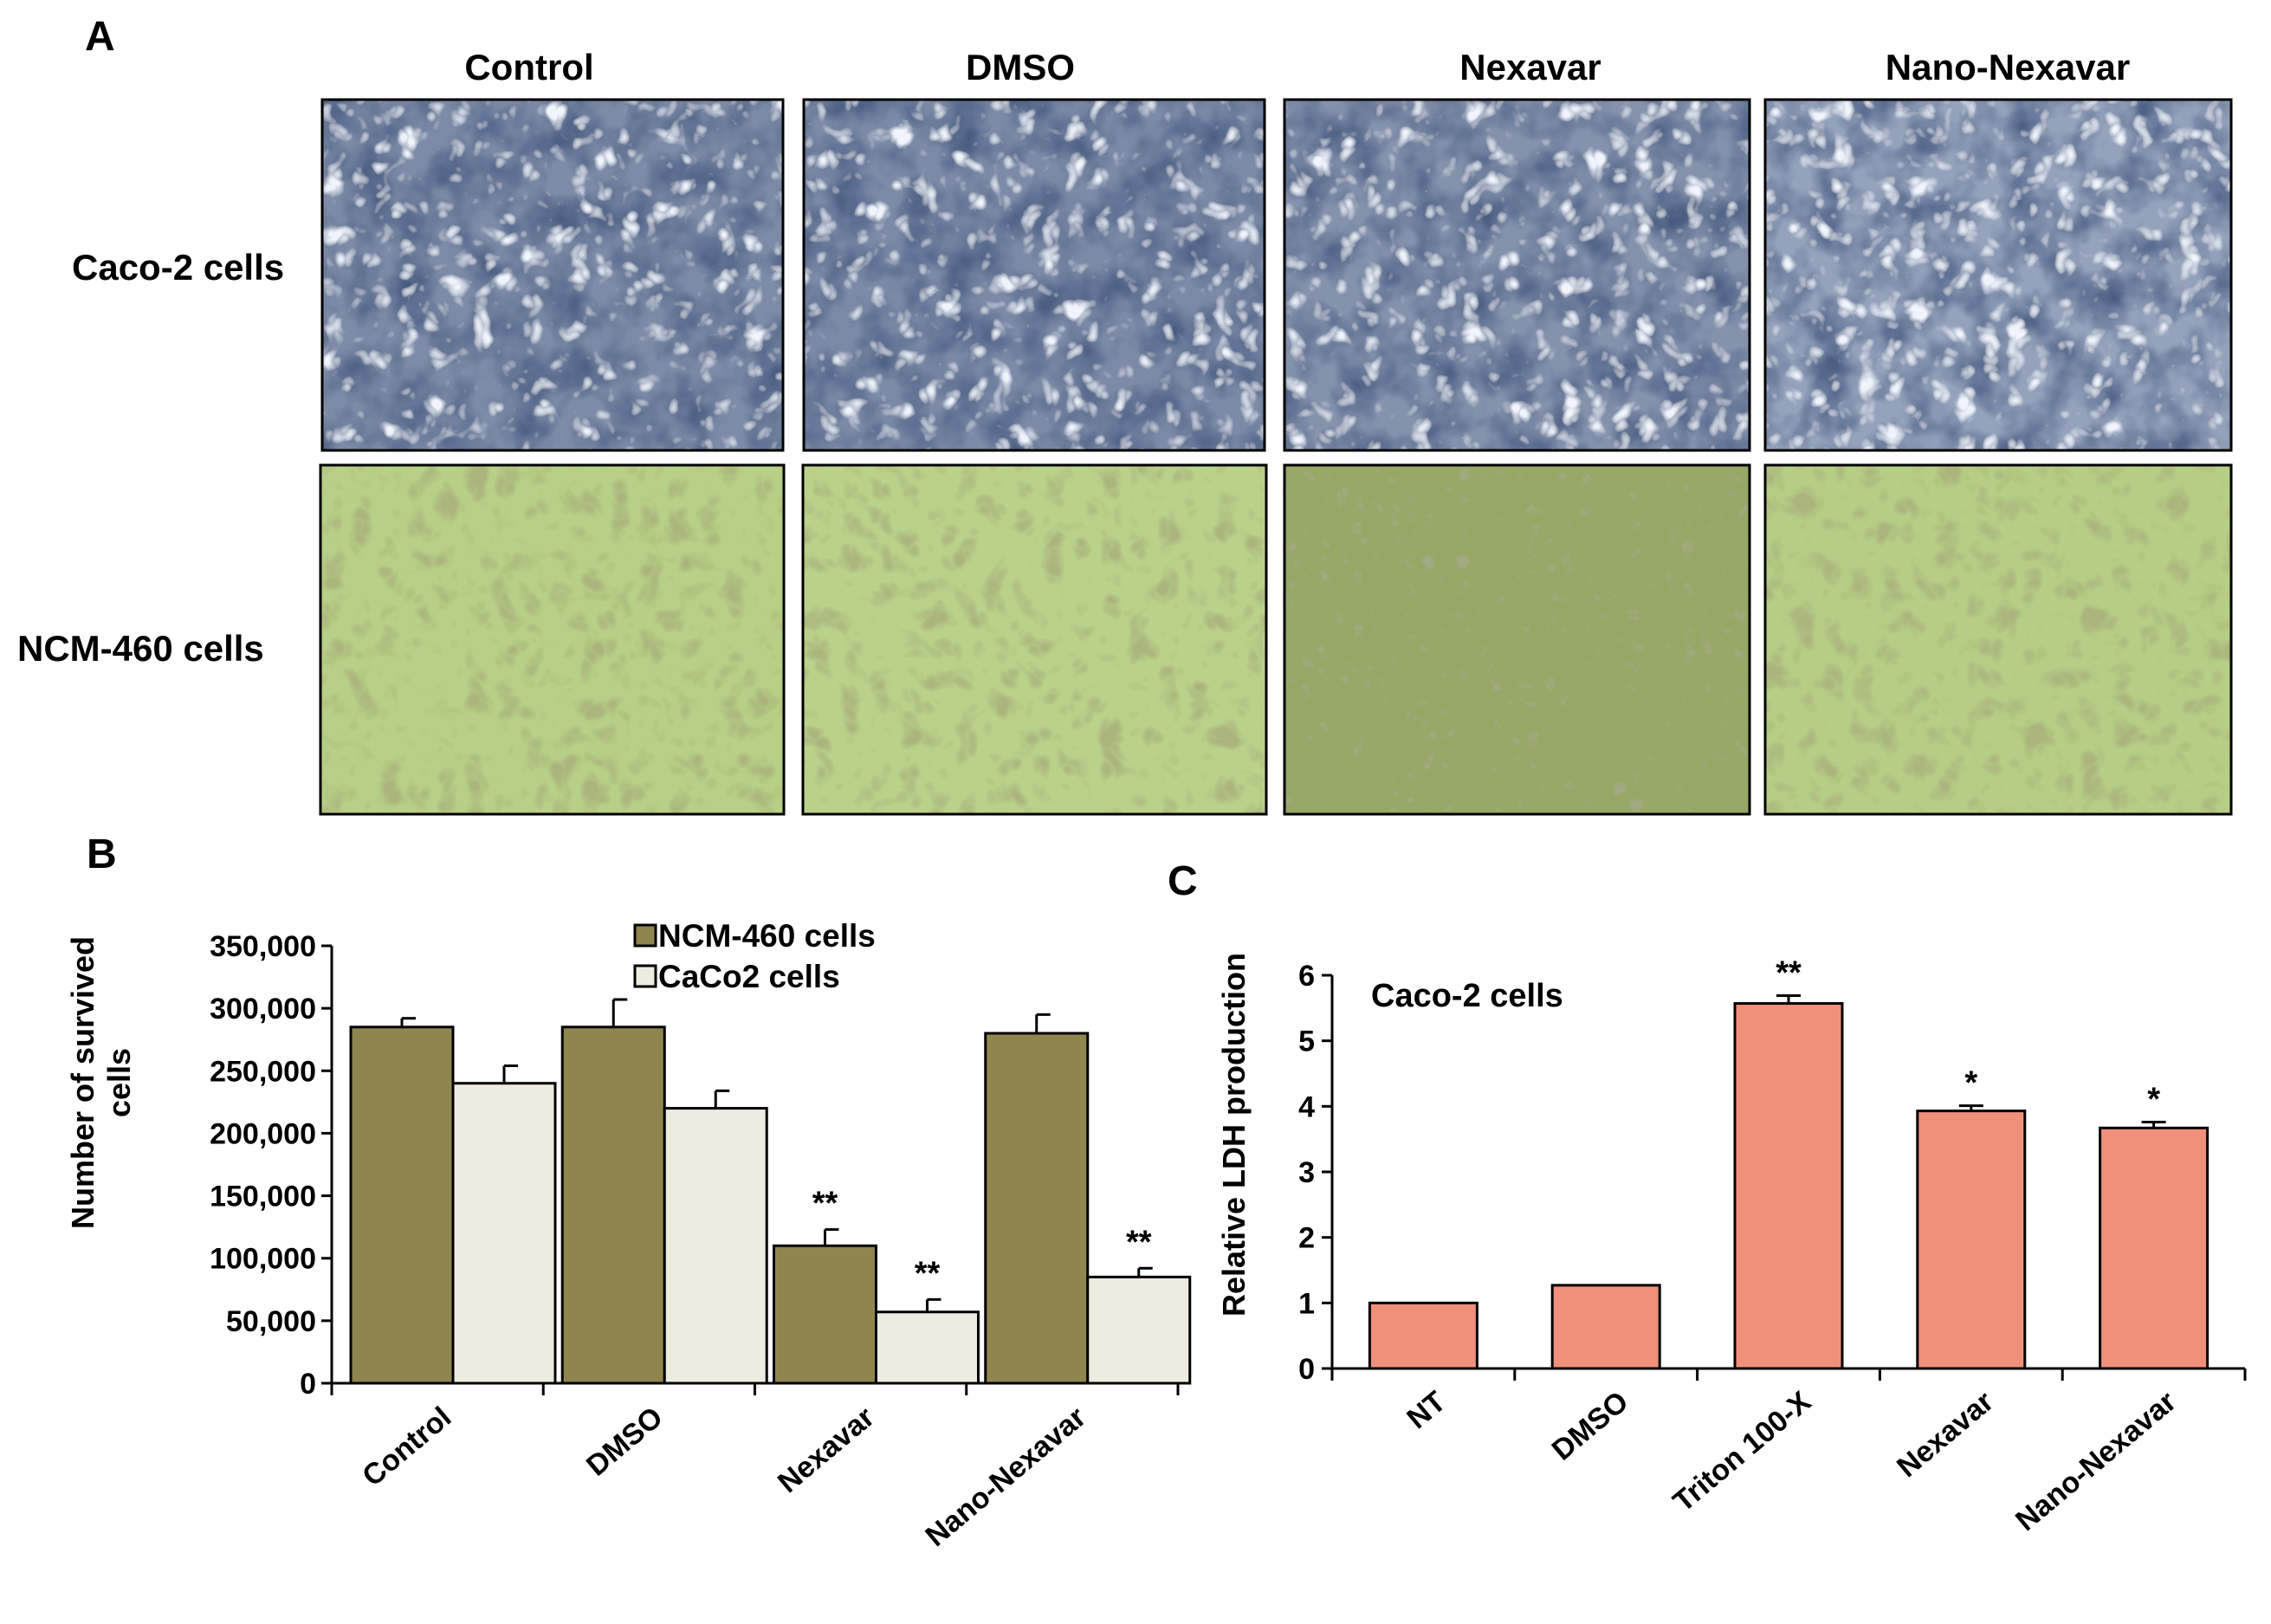 The height and width of the screenshot is (1624, 2271). What do you see at coordinates (1306, 1369) in the screenshot?
I see `chart-c-ytick-label: 0` at bounding box center [1306, 1369].